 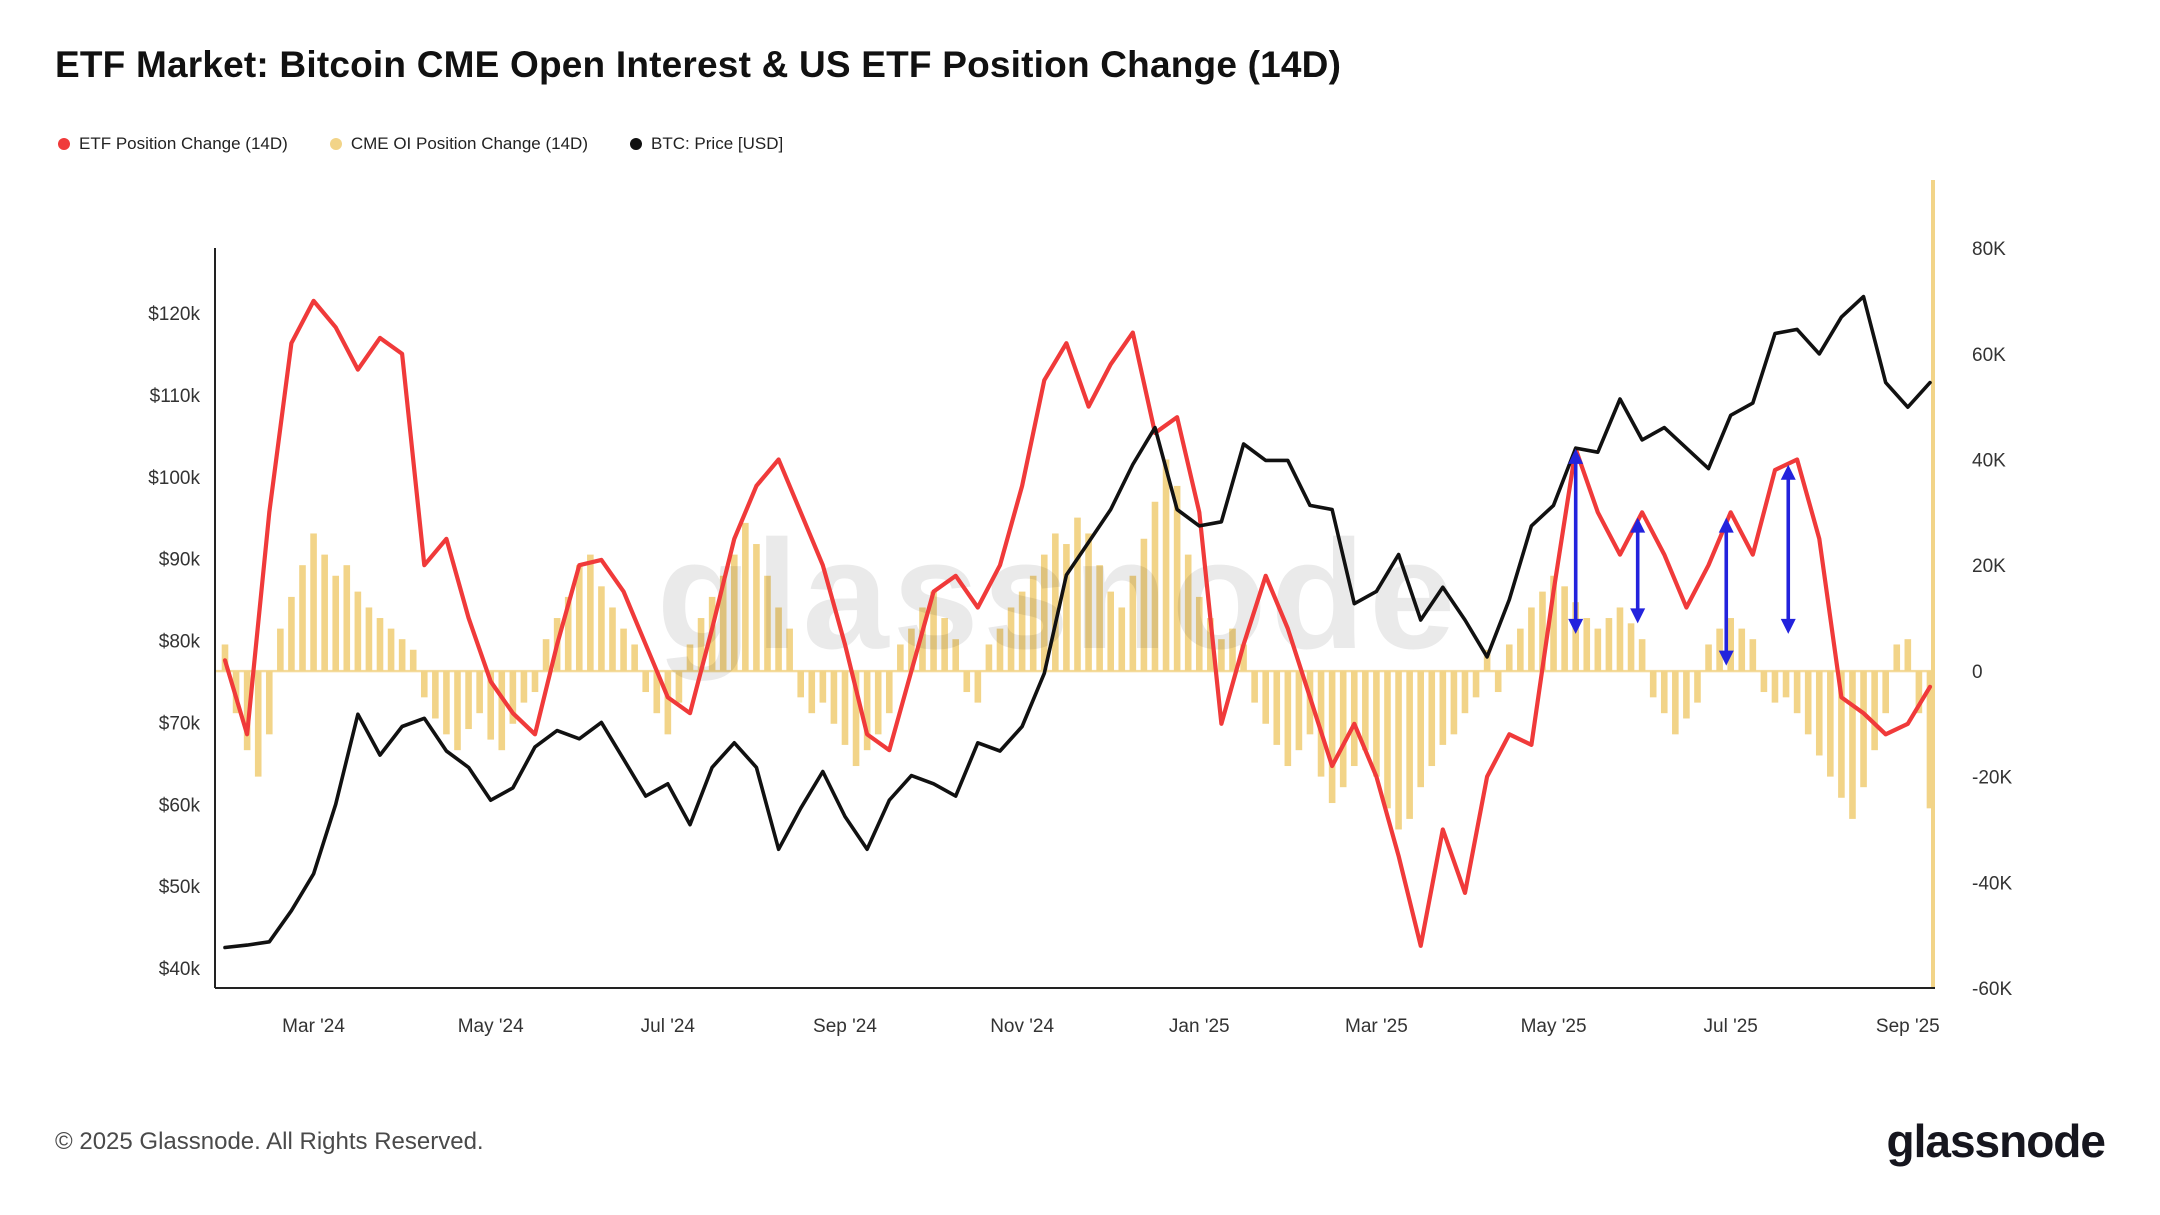 I want to click on left-axis-tick: $70k, so click(x=180, y=723).